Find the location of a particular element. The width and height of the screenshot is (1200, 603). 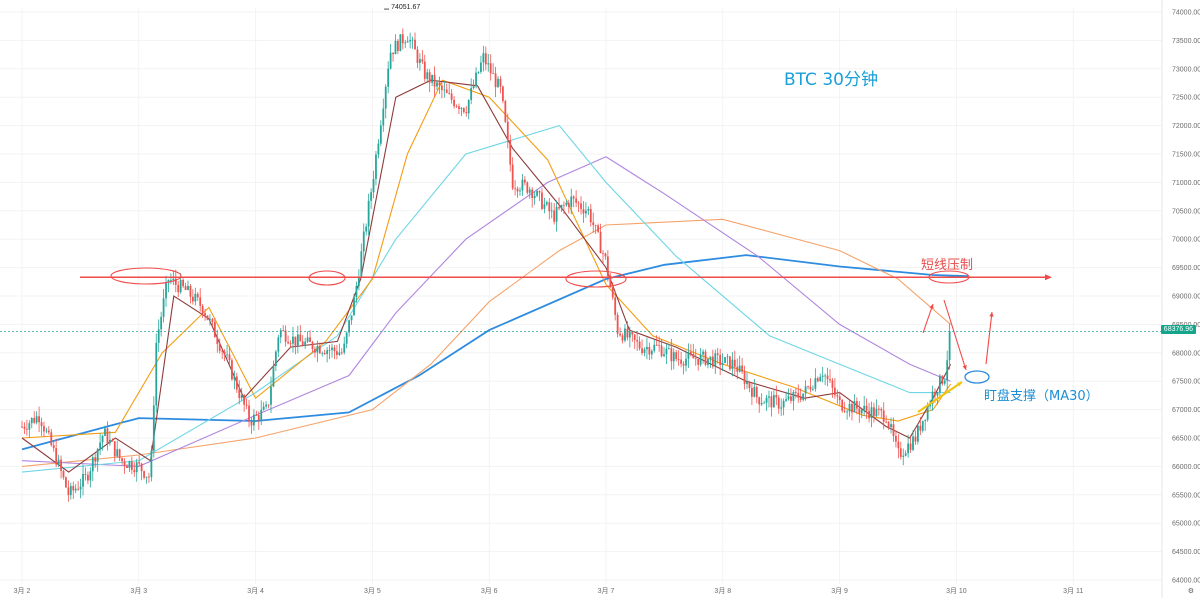

y-tick-label: 70500.00 is located at coordinates (1186, 211).